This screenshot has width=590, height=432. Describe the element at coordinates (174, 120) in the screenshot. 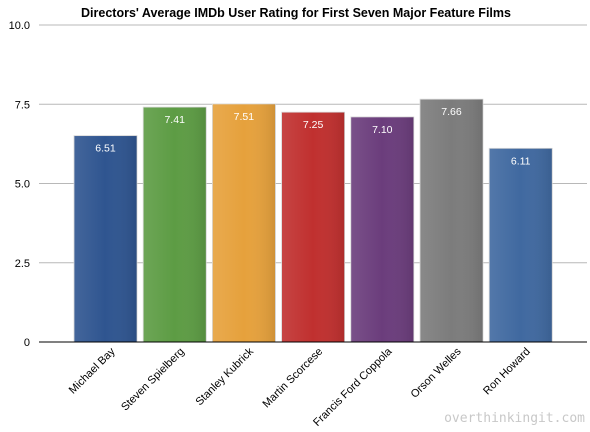

I see `bar-value-label: 7.41` at that location.